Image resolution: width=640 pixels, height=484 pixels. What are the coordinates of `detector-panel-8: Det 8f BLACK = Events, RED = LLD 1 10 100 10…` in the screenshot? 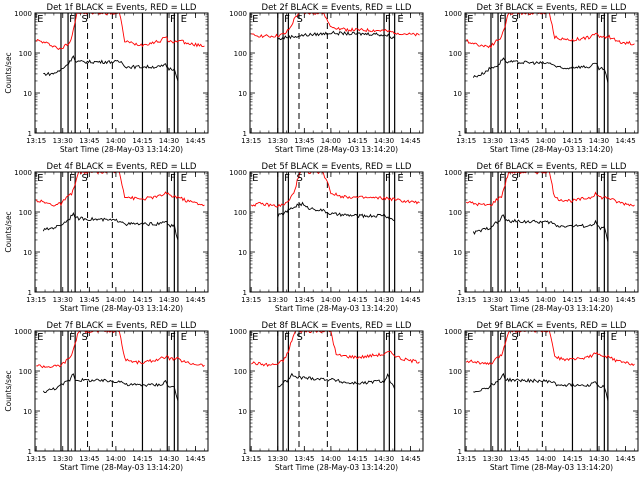 It's located at (326, 396).